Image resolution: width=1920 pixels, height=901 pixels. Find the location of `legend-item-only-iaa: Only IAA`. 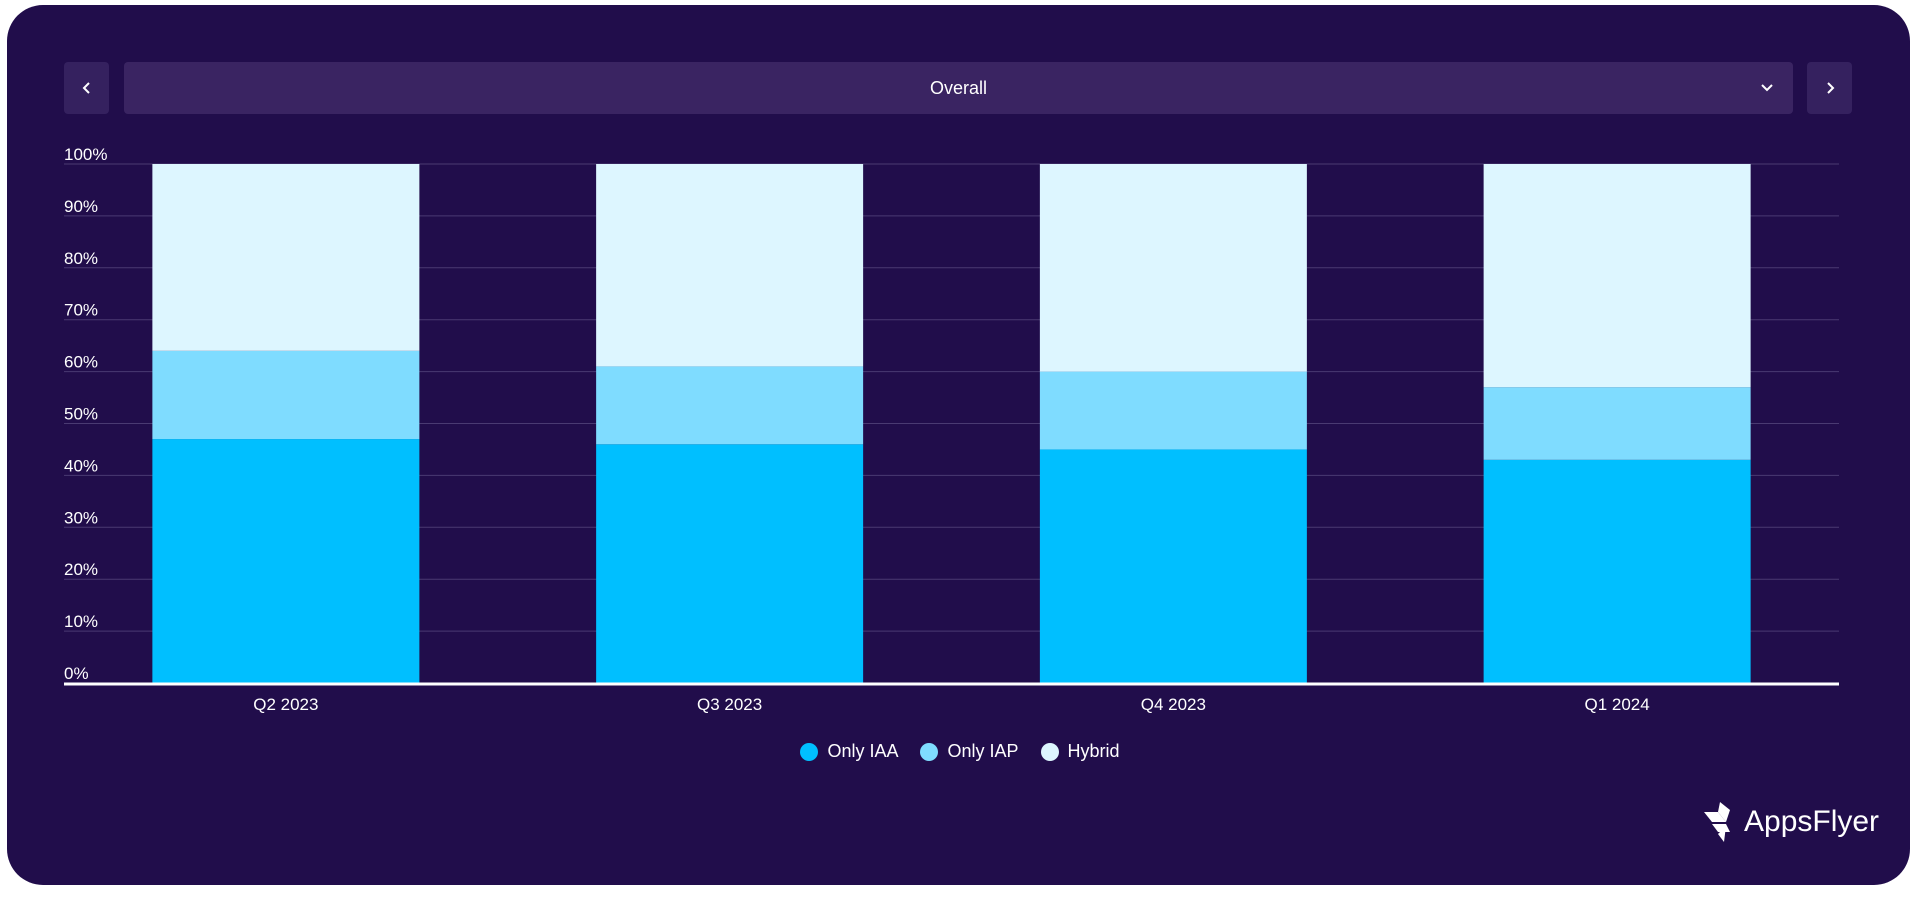

legend-item-only-iaa: Only IAA is located at coordinates (849, 751).